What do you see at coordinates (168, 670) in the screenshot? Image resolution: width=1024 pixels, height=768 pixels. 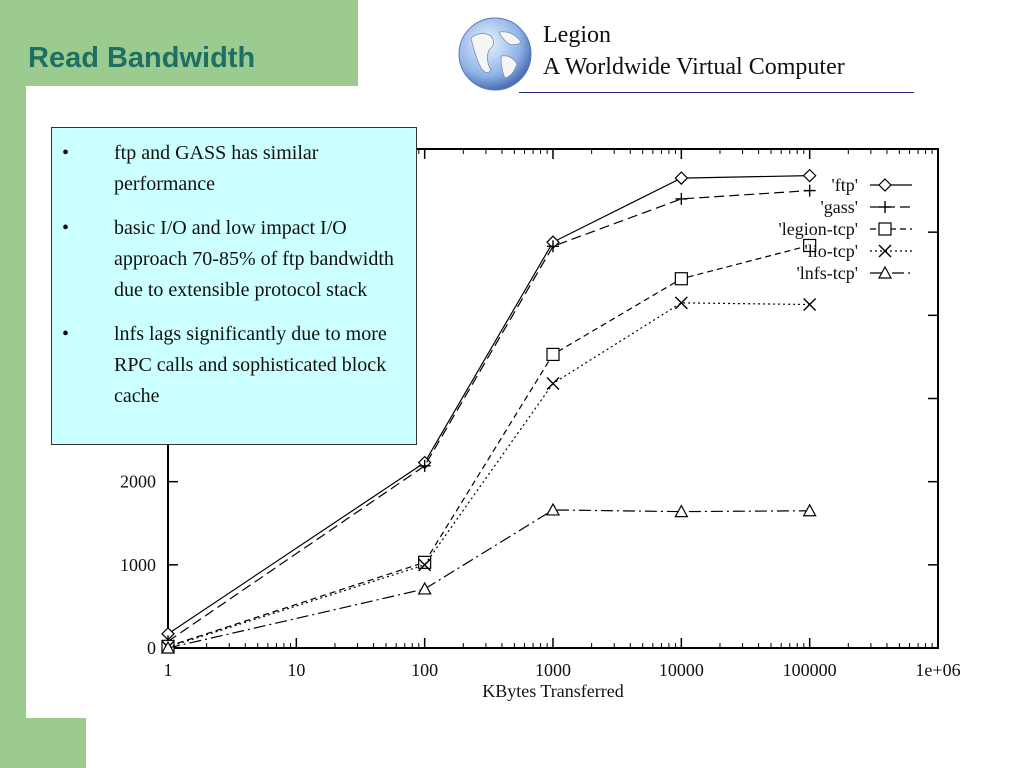 I see `x-tick-label: 1` at bounding box center [168, 670].